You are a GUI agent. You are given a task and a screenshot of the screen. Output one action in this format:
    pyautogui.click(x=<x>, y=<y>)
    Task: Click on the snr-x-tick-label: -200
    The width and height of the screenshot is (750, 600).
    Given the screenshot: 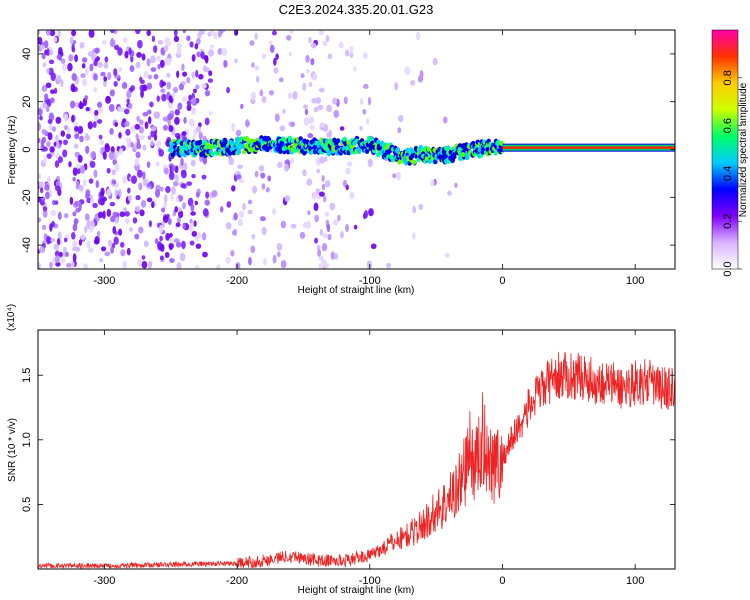 What is the action you would take?
    pyautogui.click(x=237, y=581)
    